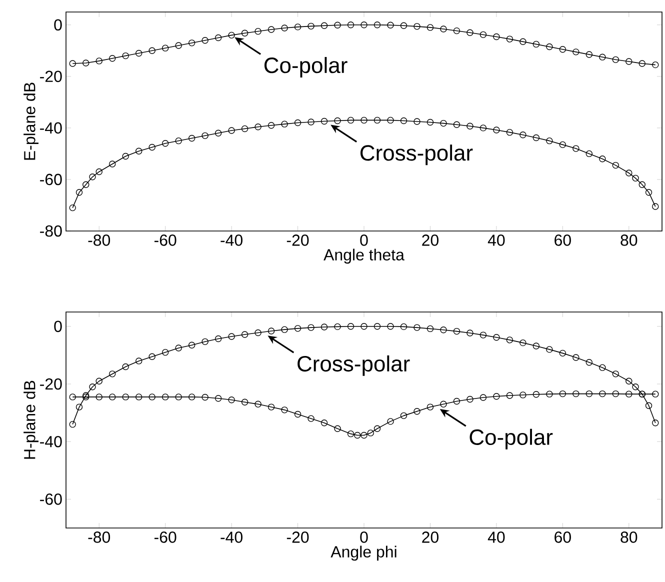 The height and width of the screenshot is (582, 665). What do you see at coordinates (364, 256) in the screenshot?
I see `x-axis-title: Angle theta` at bounding box center [364, 256].